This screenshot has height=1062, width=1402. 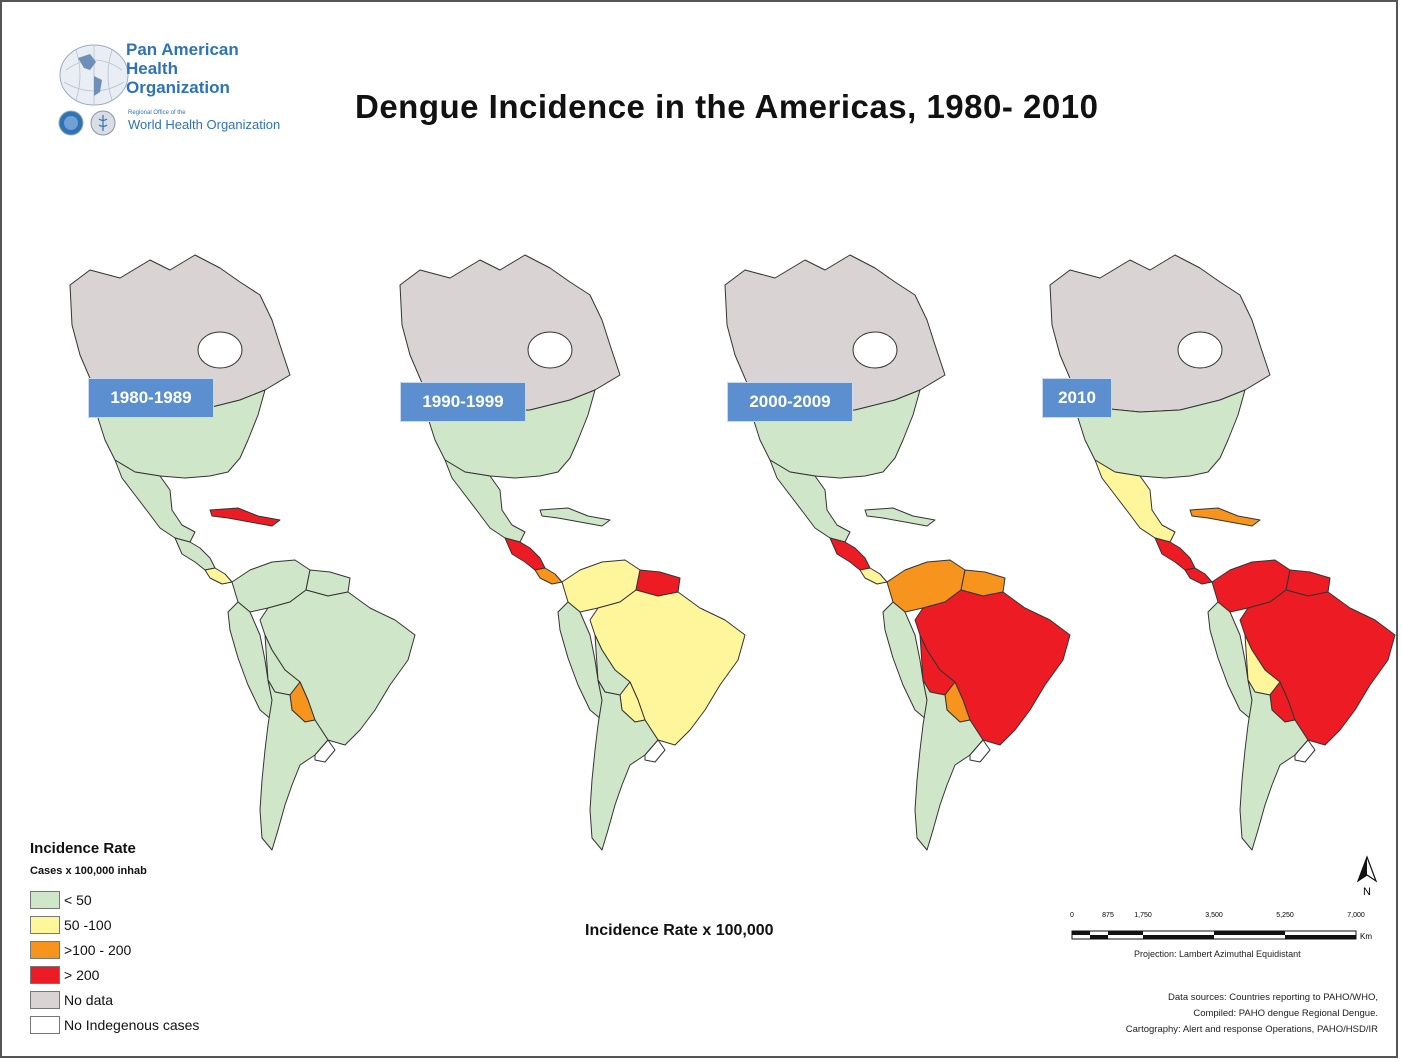 I want to click on legend-item: > 200, so click(x=114, y=974).